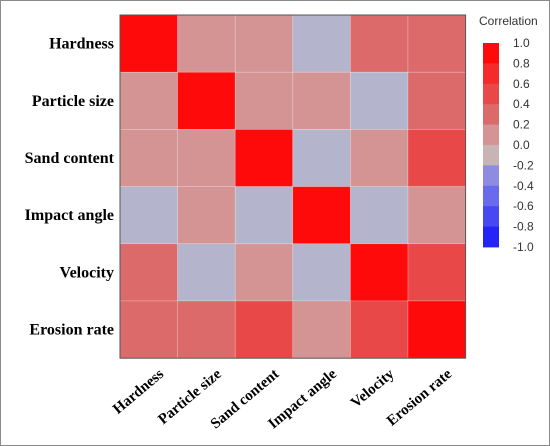 Image resolution: width=550 pixels, height=446 pixels. I want to click on row-label: Impact angle, so click(69, 215).